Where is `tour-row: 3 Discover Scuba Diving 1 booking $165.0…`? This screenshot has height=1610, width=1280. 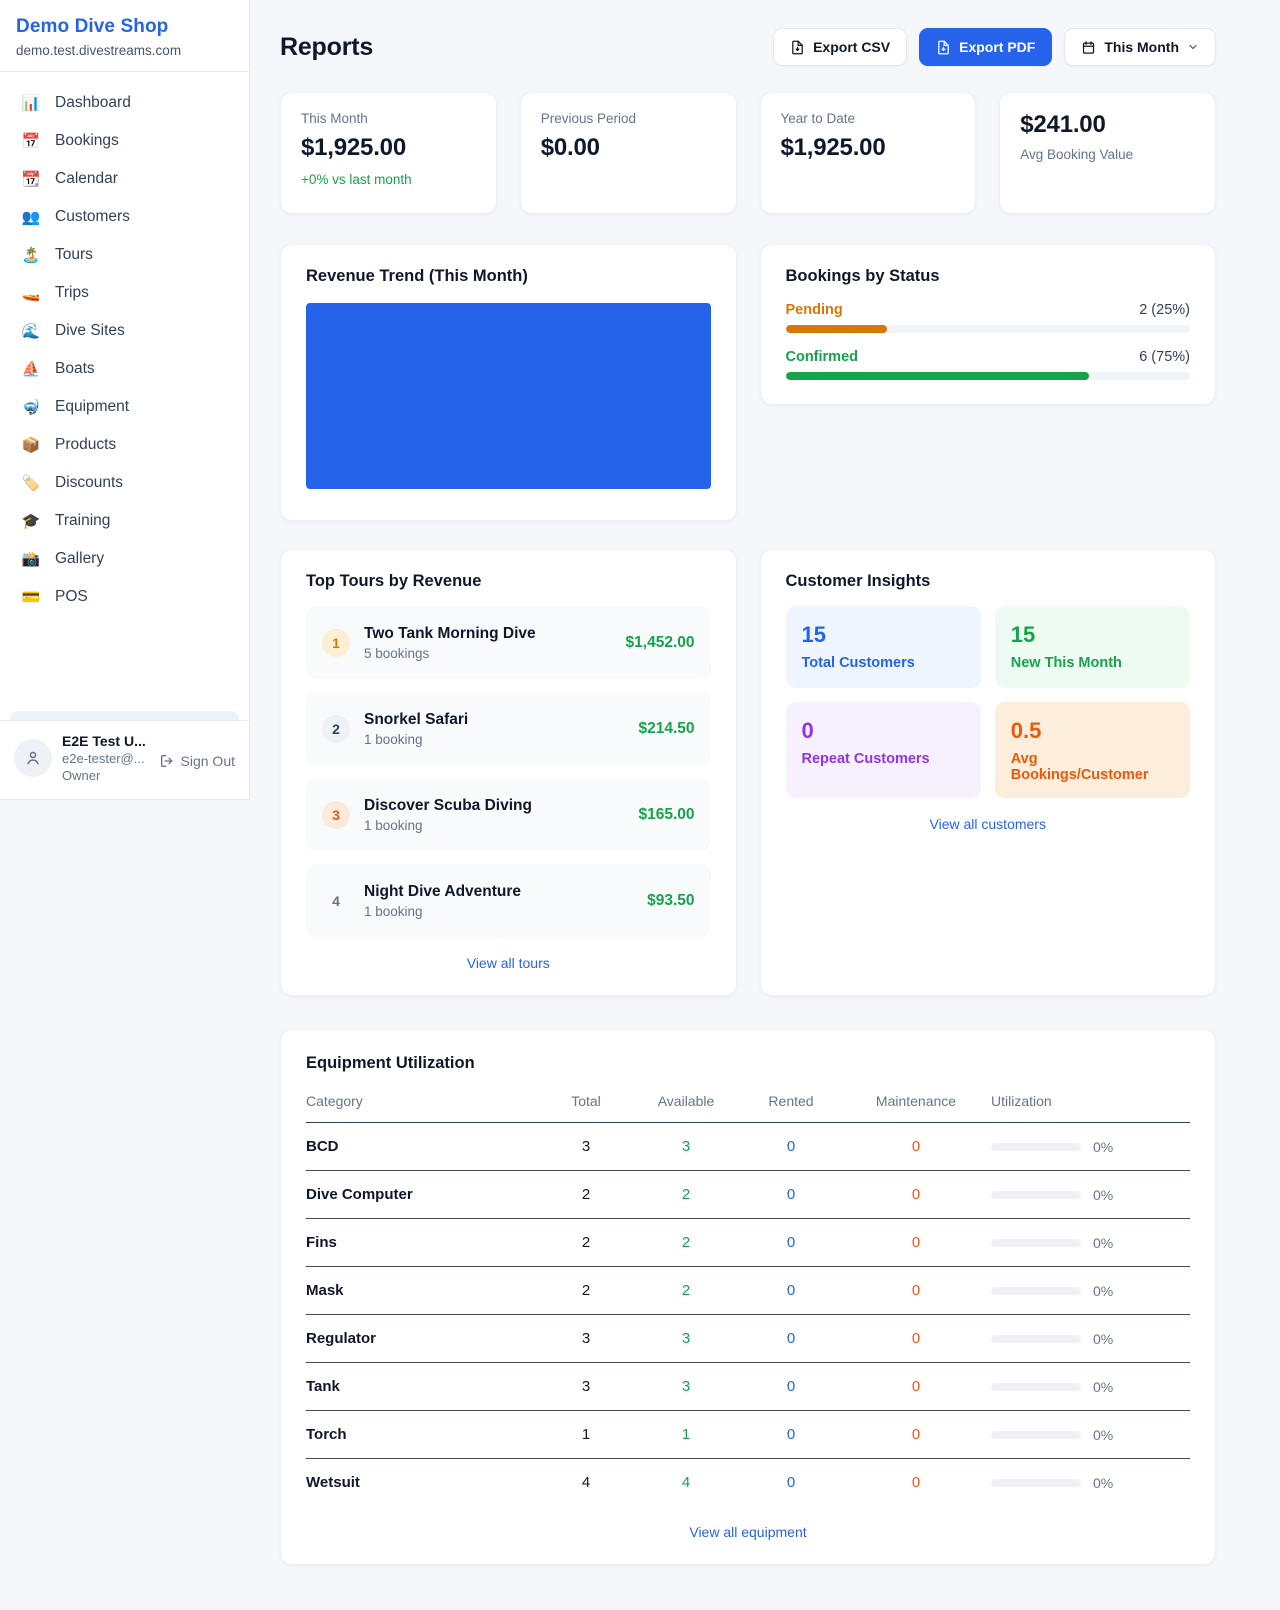 tour-row: 3 Discover Scuba Diving 1 booking $165.0… is located at coordinates (508, 814).